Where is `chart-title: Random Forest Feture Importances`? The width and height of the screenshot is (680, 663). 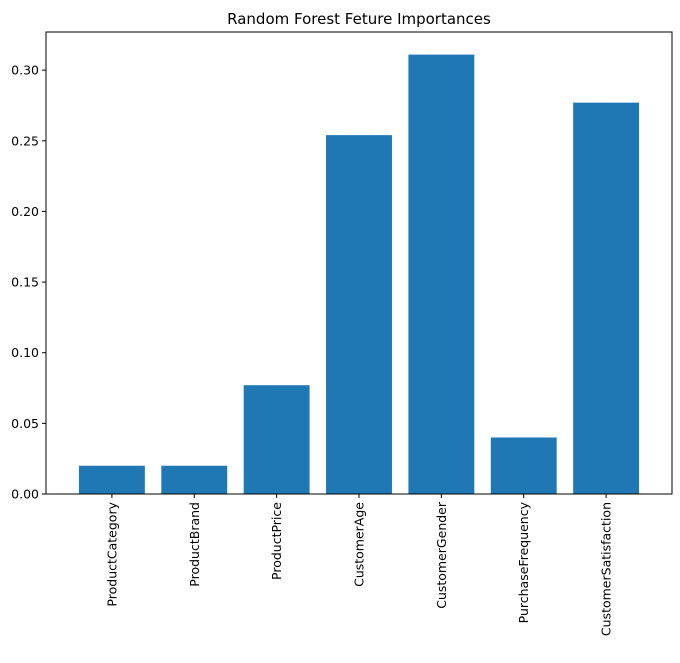
chart-title: Random Forest Feture Importances is located at coordinates (359, 19).